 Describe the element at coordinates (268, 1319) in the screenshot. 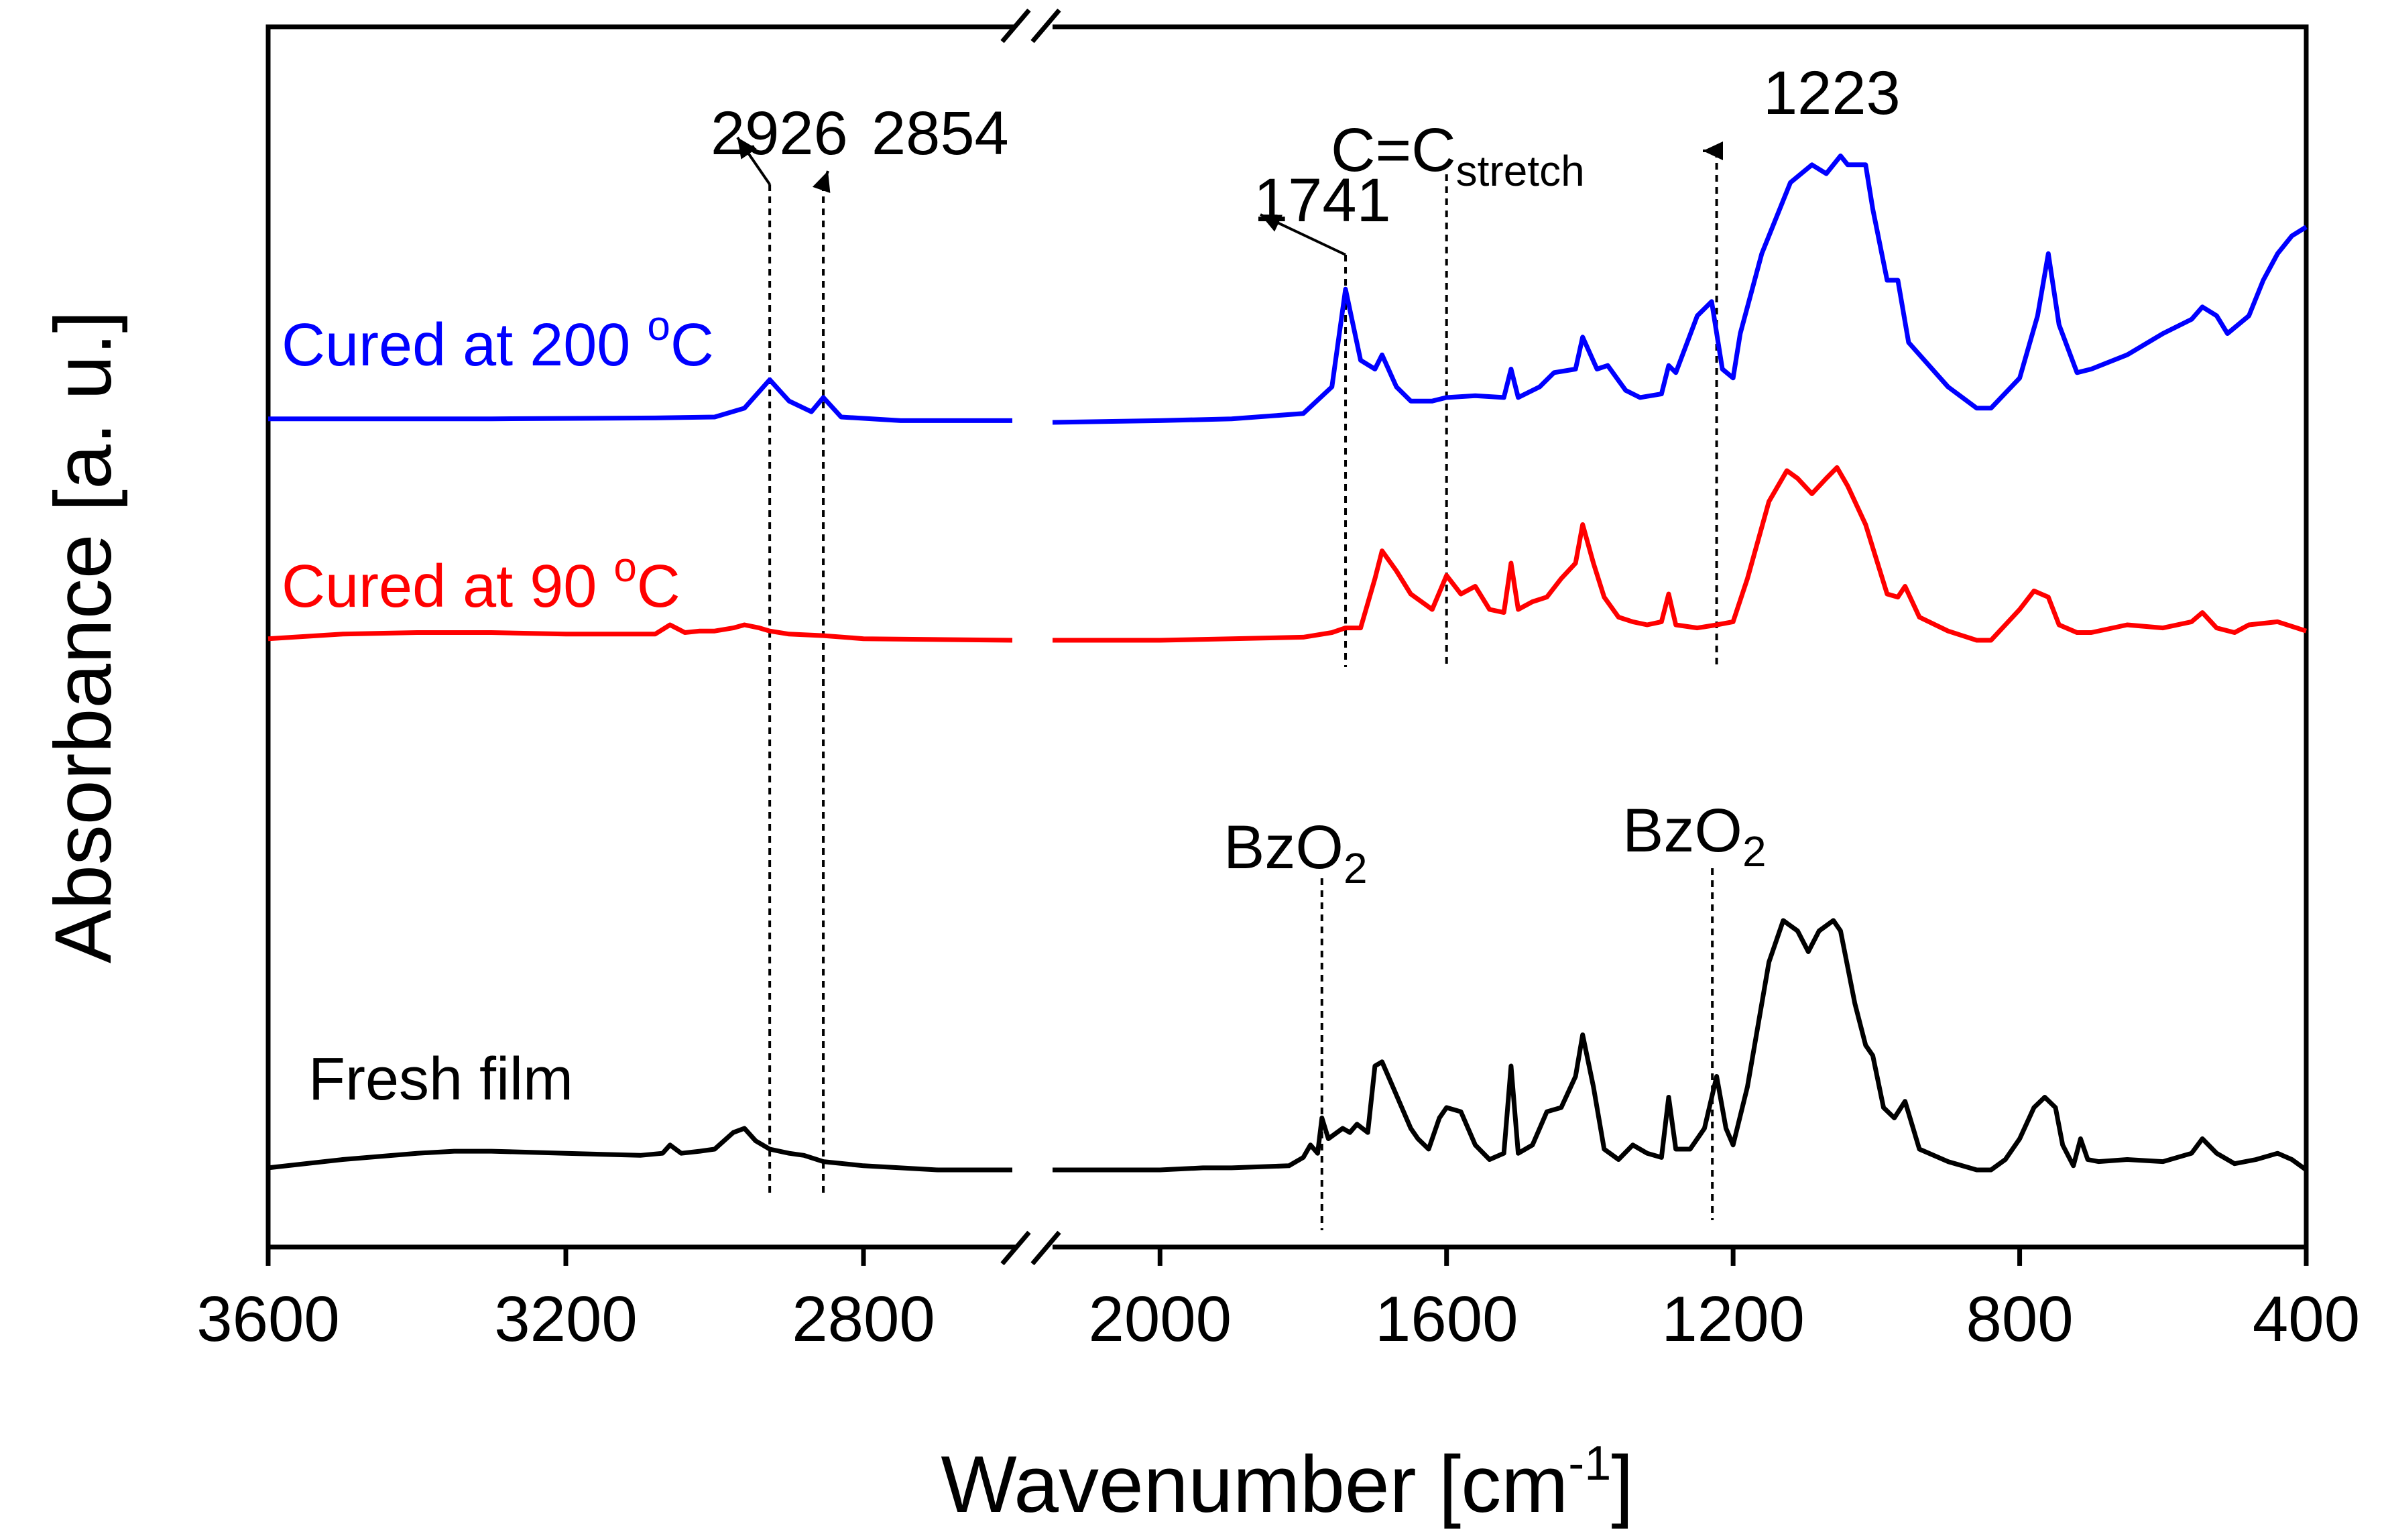

I see `x-tick-label-3600: 3600` at that location.